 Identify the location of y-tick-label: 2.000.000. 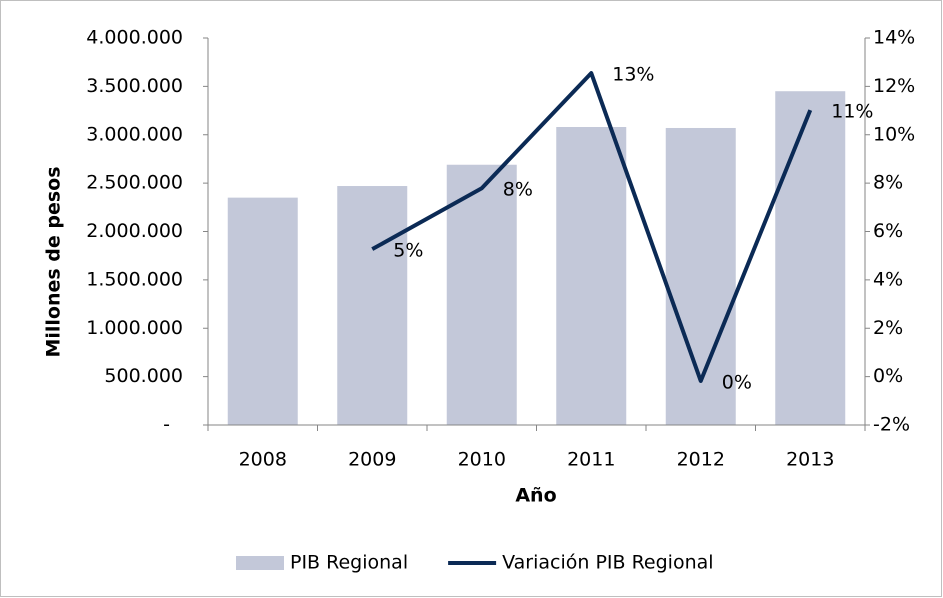
(134, 231).